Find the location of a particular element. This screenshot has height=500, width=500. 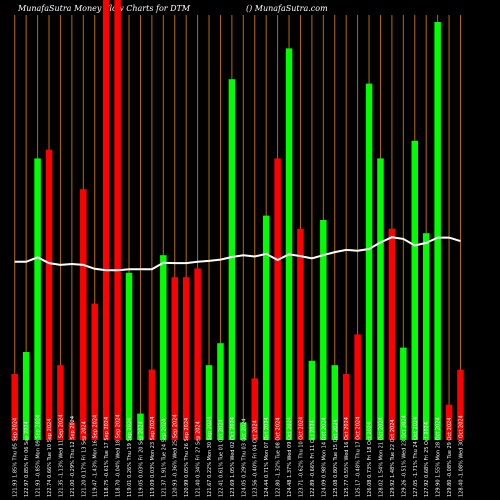

x-tick-label: 122.89 -0.66% Fri 11 Oct 2024 is located at coordinates (313, 458).